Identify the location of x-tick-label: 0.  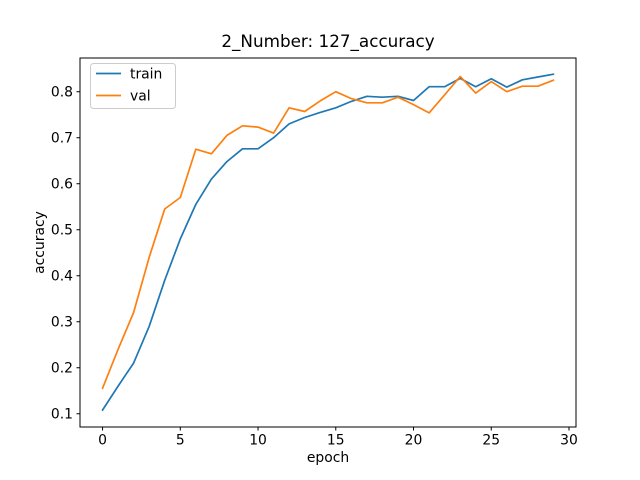
(102, 441).